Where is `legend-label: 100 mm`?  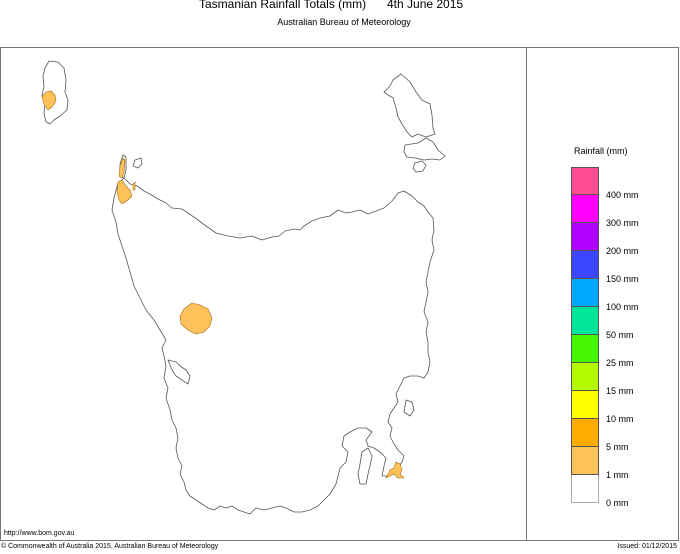 legend-label: 100 mm is located at coordinates (622, 307).